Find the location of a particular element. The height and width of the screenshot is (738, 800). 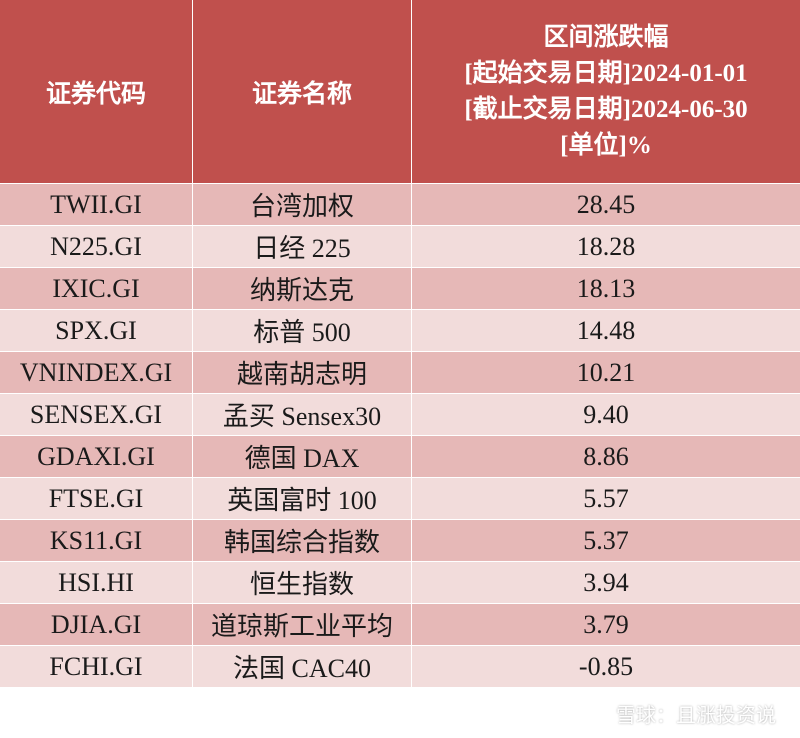

table-row: SPX.GI 标普 500 14.48 is located at coordinates (400, 330).